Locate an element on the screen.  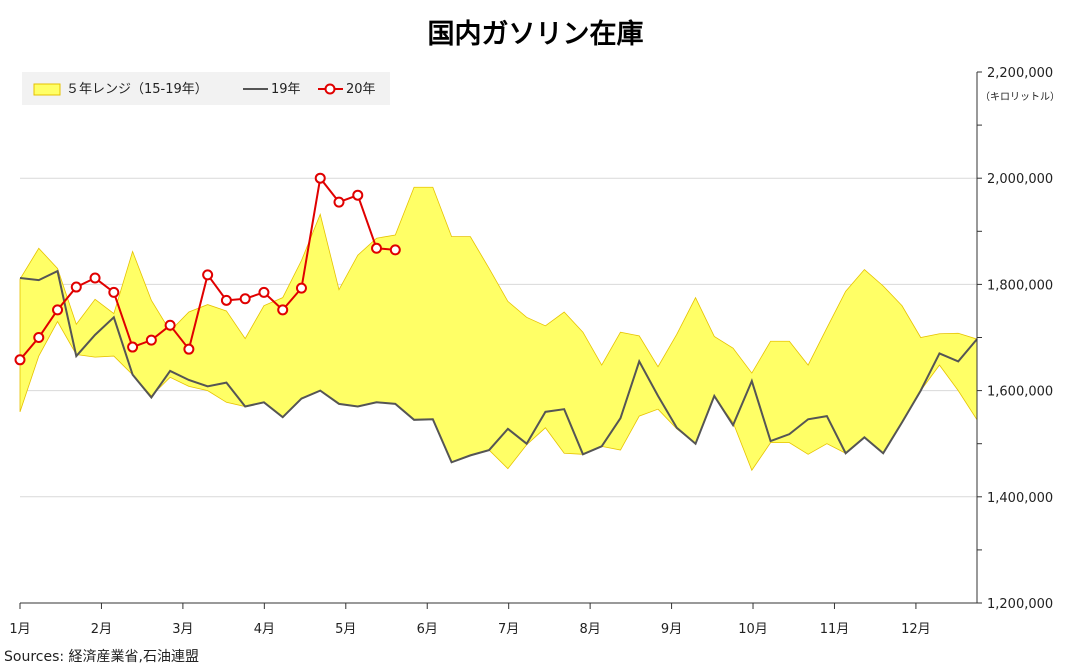
x-tick-label: 3月 is located at coordinates (182, 629).